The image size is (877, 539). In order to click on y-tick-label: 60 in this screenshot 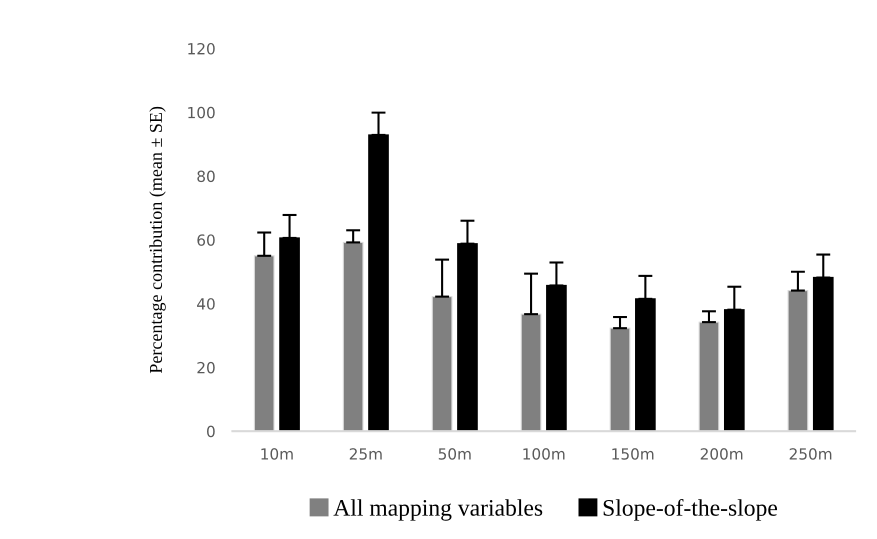, I will do `click(206, 240)`.